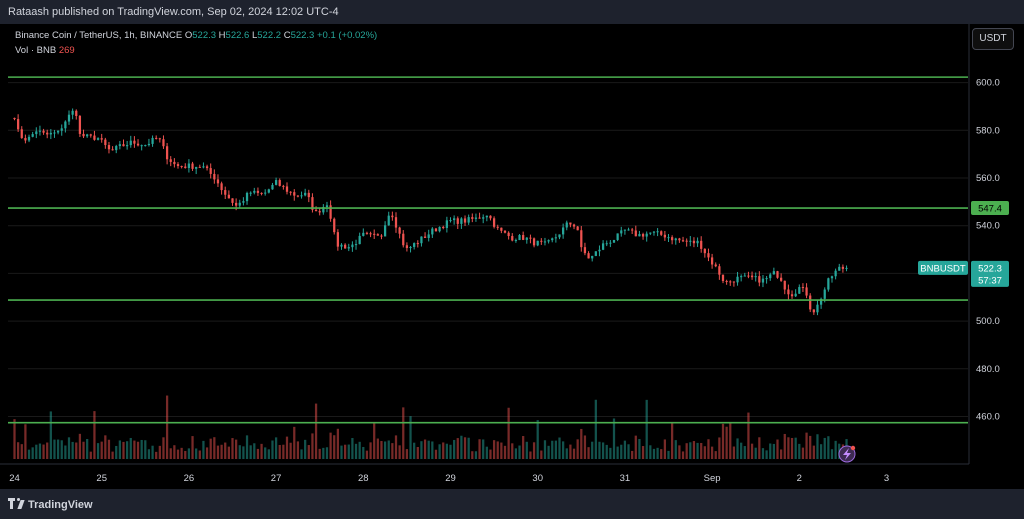  What do you see at coordinates (36, 50) in the screenshot?
I see `volume-label: Vol · BNB` at bounding box center [36, 50].